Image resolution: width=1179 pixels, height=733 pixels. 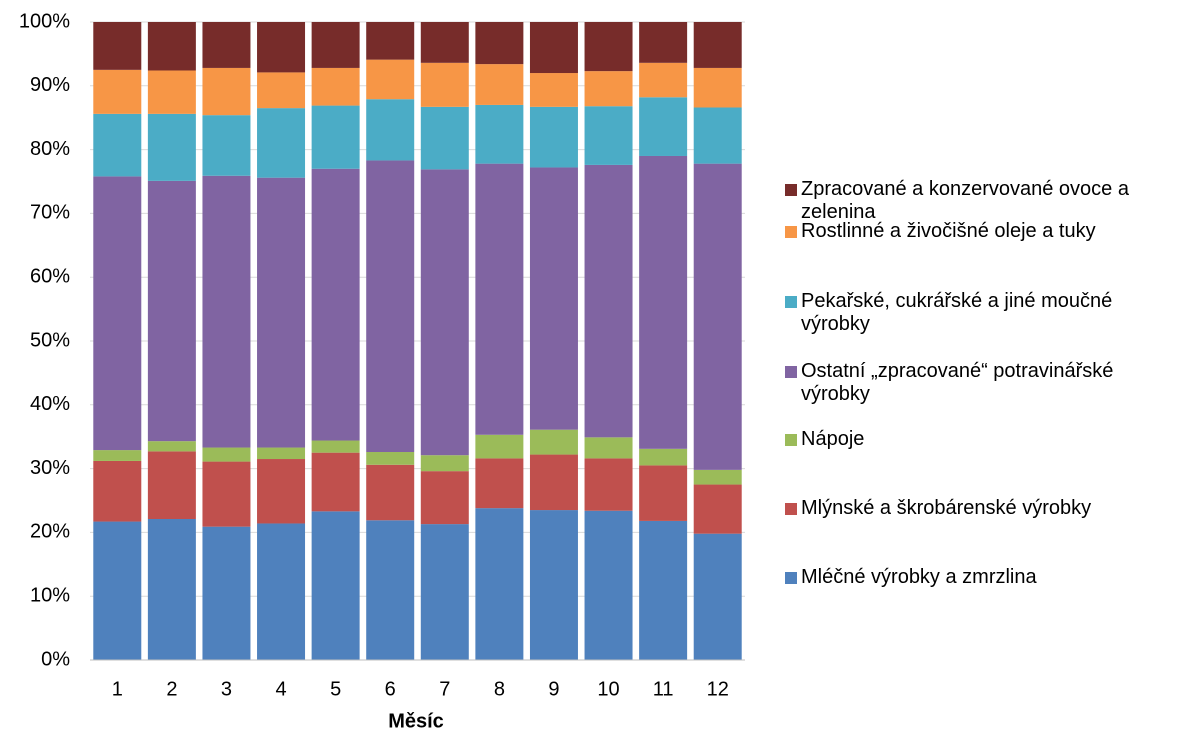 I want to click on legend-label: Nápoje, so click(x=833, y=439).